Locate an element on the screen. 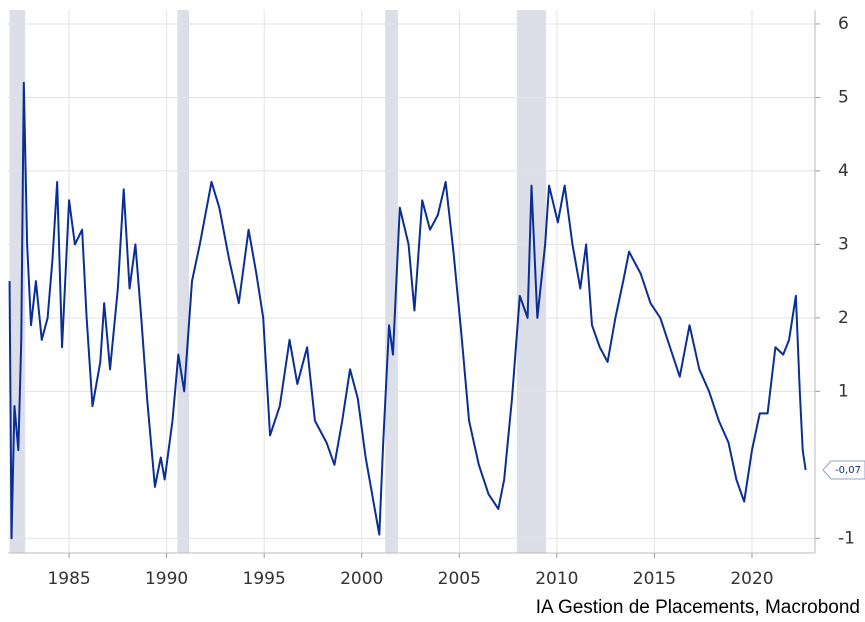 Image resolution: width=865 pixels, height=622 pixels. x-tick-label: 2010 is located at coordinates (556, 579).